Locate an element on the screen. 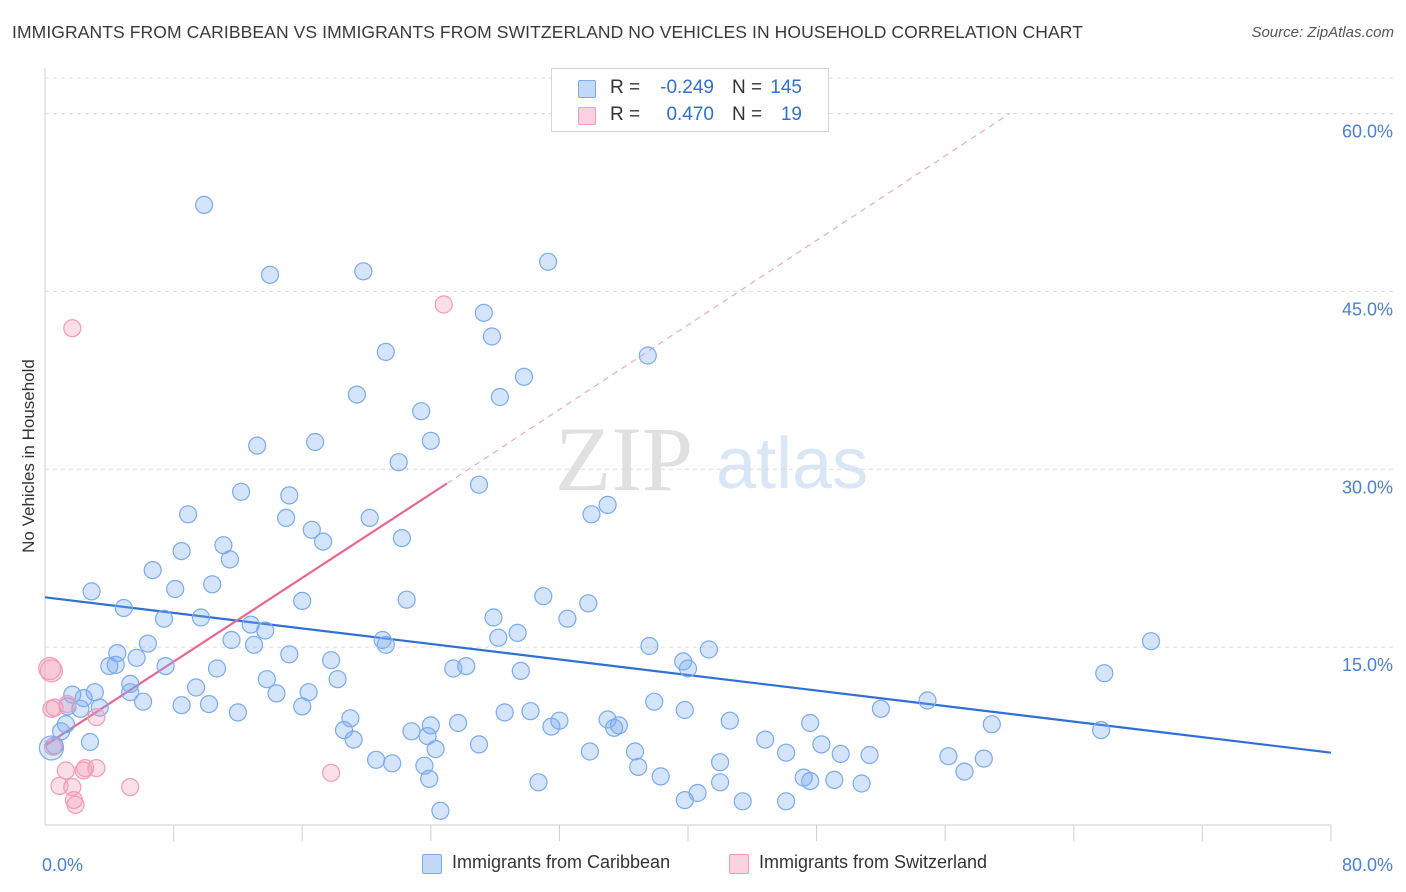 Image resolution: width=1406 pixels, height=892 pixels. legend-r-label: R = is located at coordinates (625, 114).